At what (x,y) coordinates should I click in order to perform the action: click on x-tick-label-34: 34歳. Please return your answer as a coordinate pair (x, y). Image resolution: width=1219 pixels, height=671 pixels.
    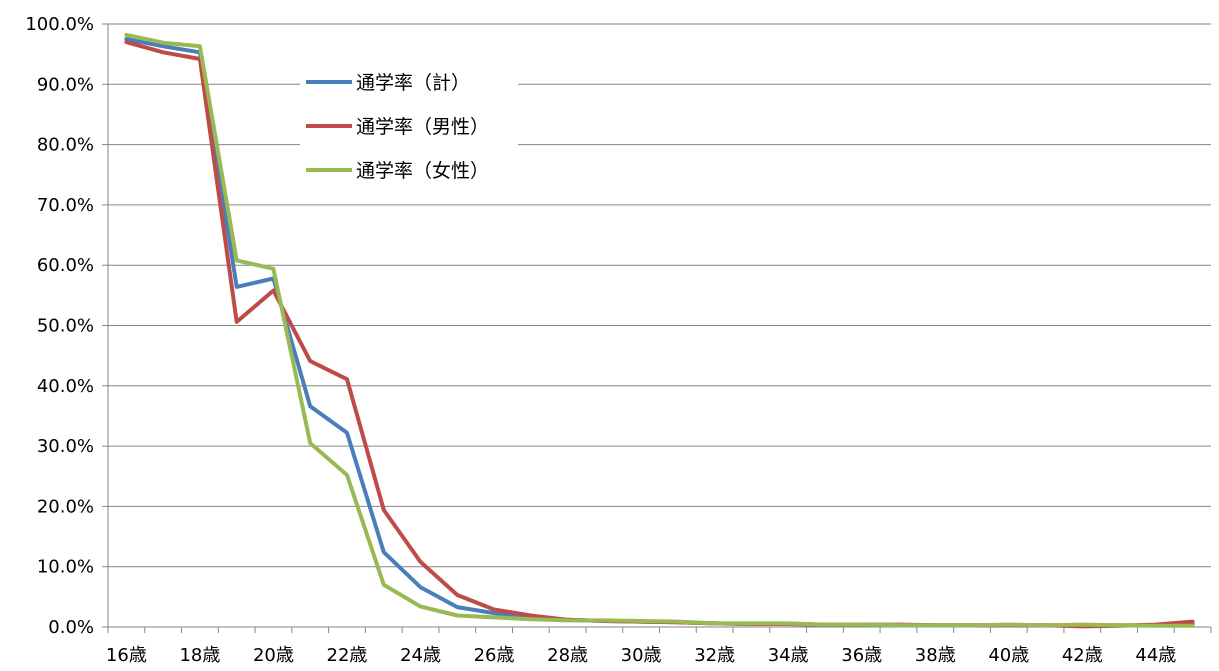
    Looking at the image, I should click on (788, 655).